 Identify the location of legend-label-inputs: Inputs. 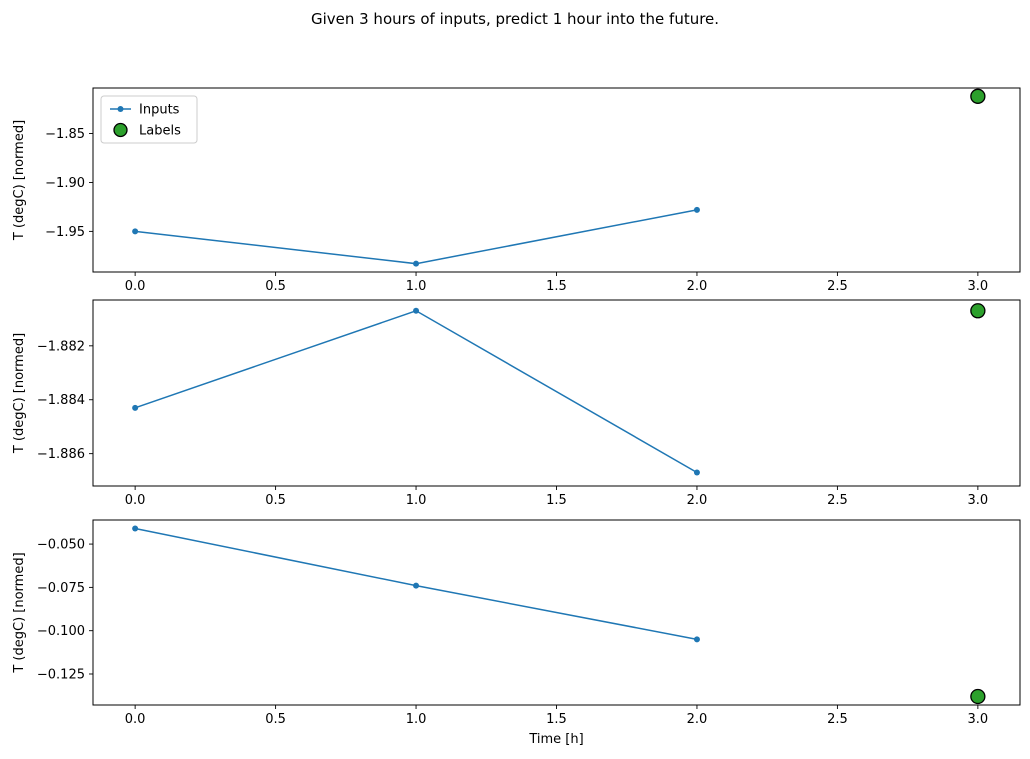
(159, 110).